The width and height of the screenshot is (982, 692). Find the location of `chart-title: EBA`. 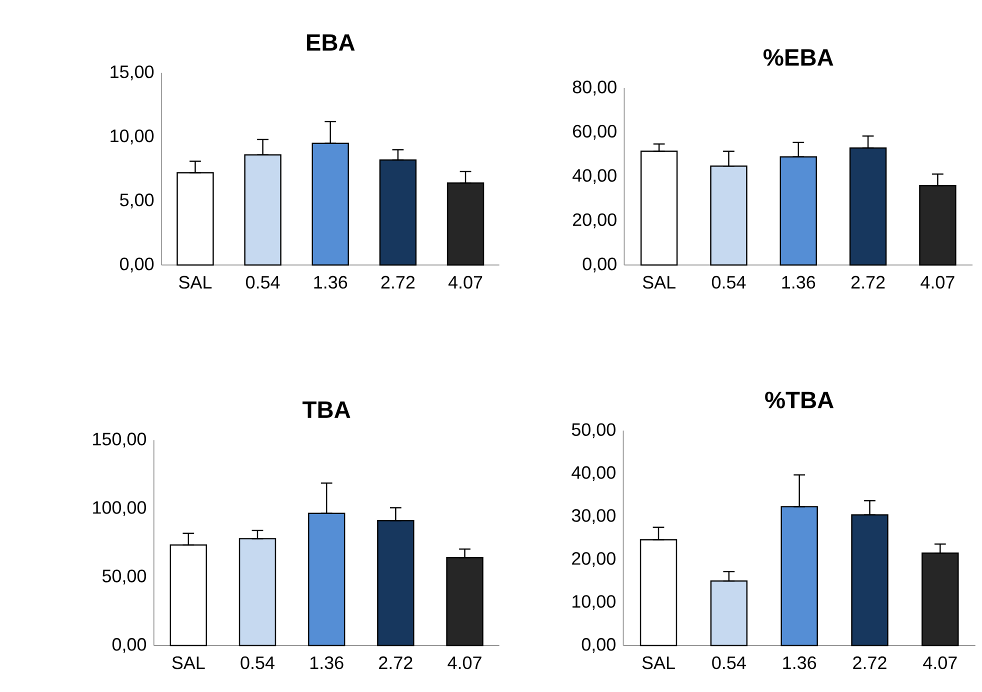

chart-title: EBA is located at coordinates (330, 42).